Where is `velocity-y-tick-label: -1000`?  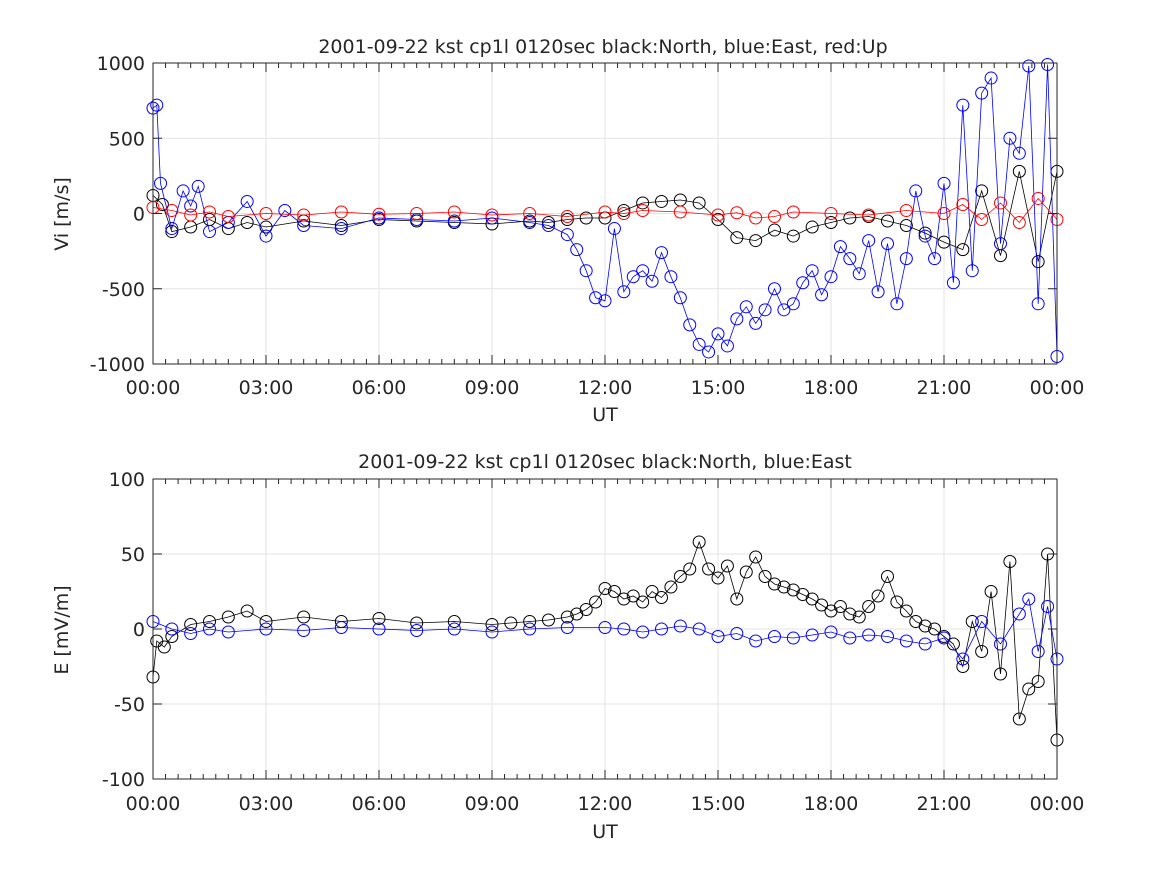 velocity-y-tick-label: -1000 is located at coordinates (117, 365).